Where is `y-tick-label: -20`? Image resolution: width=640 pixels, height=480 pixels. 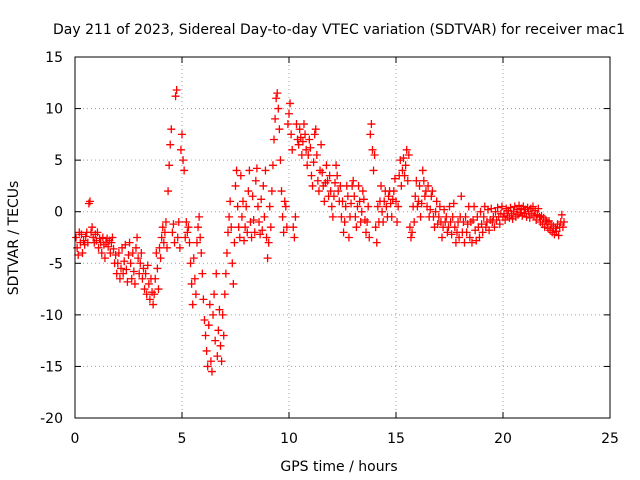 y-tick-label: -20 is located at coordinates (51, 419).